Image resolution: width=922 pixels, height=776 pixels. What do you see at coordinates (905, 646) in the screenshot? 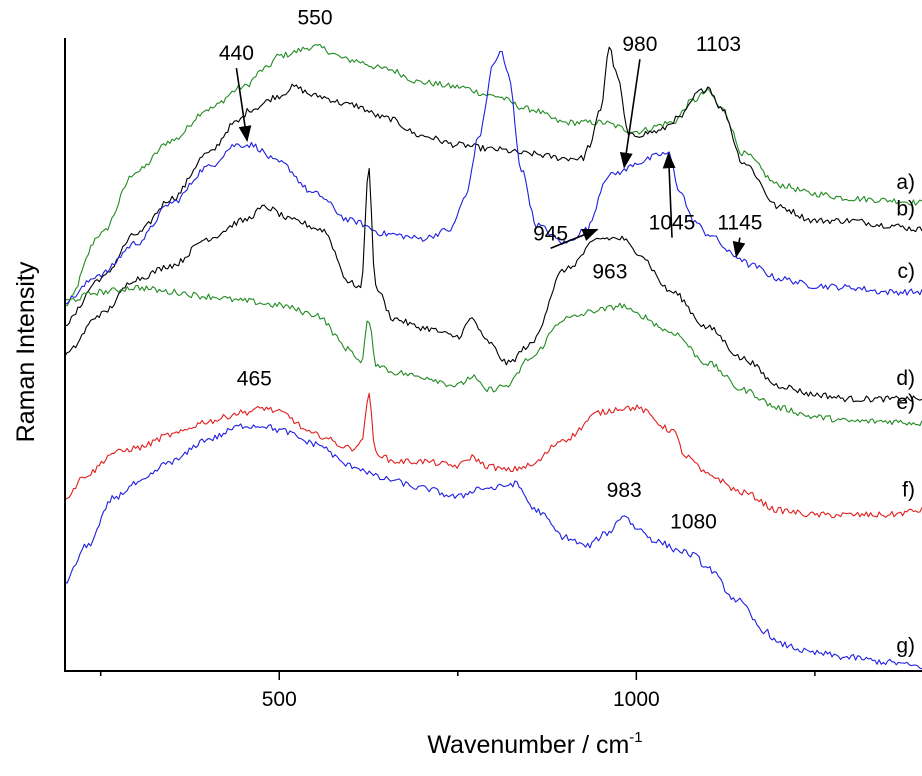
I see `series-7-label: g)` at bounding box center [905, 646].